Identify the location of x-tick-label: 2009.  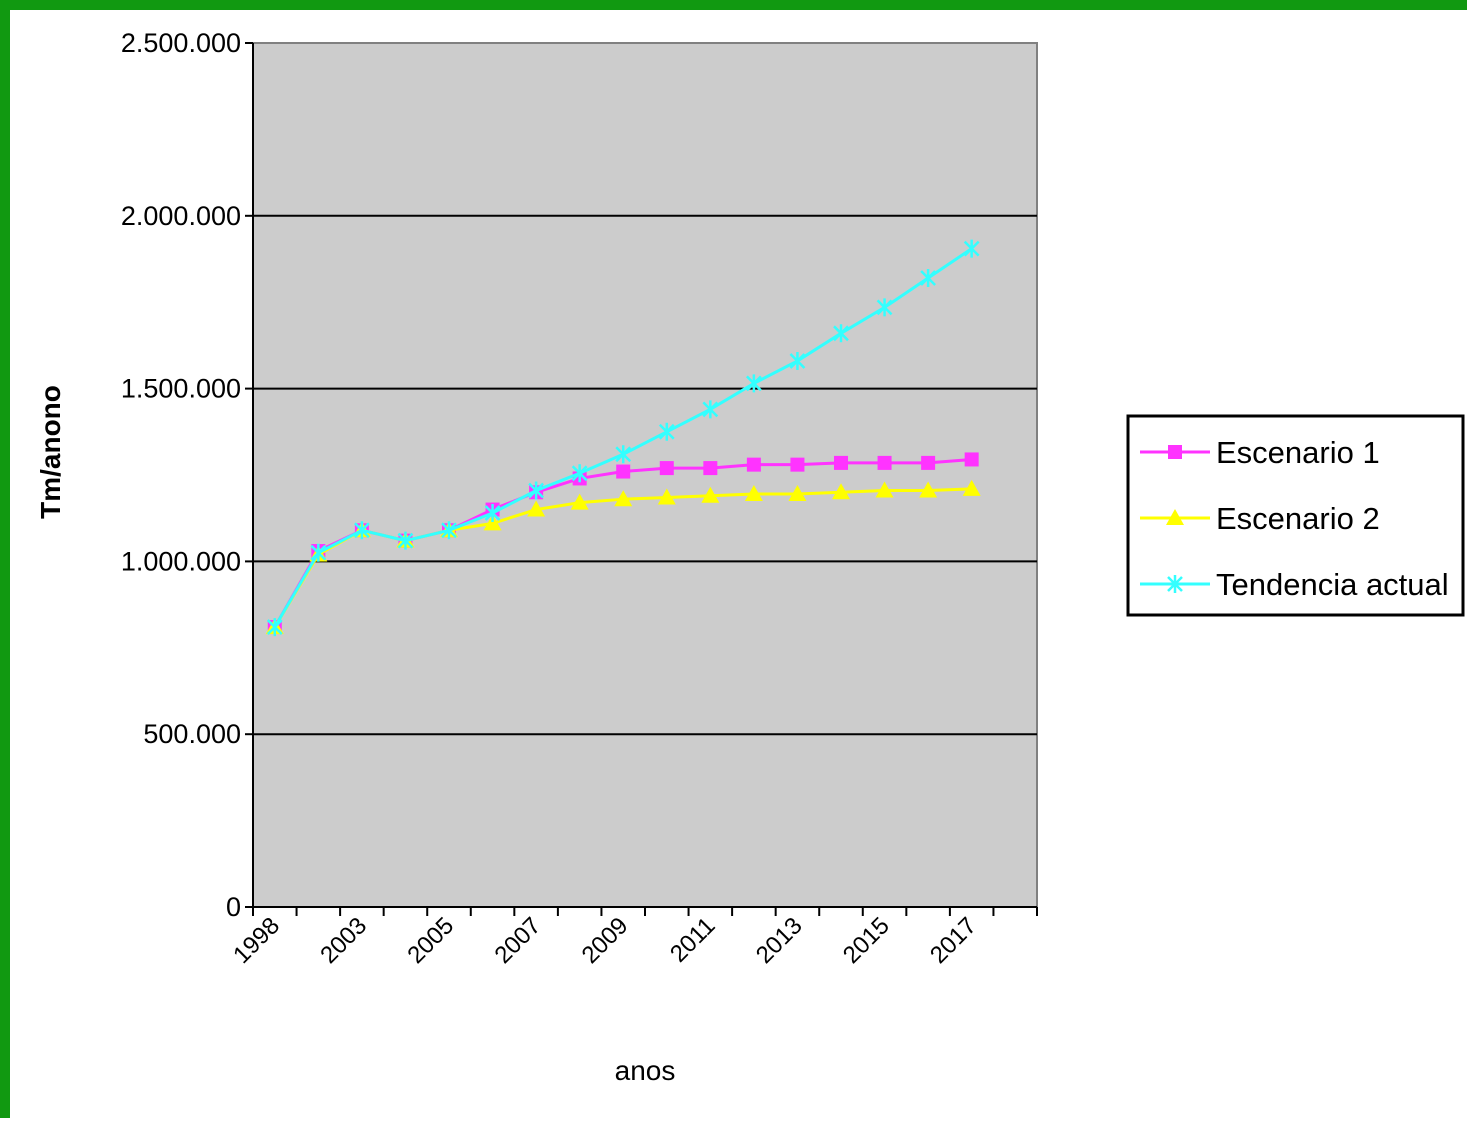
(605, 940).